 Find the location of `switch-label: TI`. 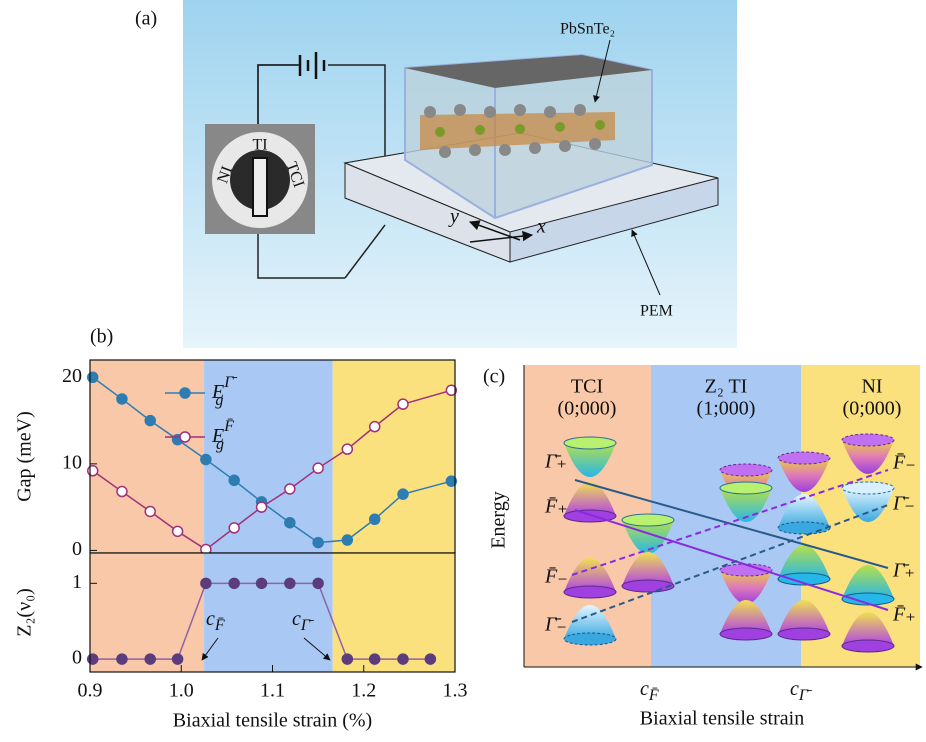

switch-label: TI is located at coordinates (259, 145).